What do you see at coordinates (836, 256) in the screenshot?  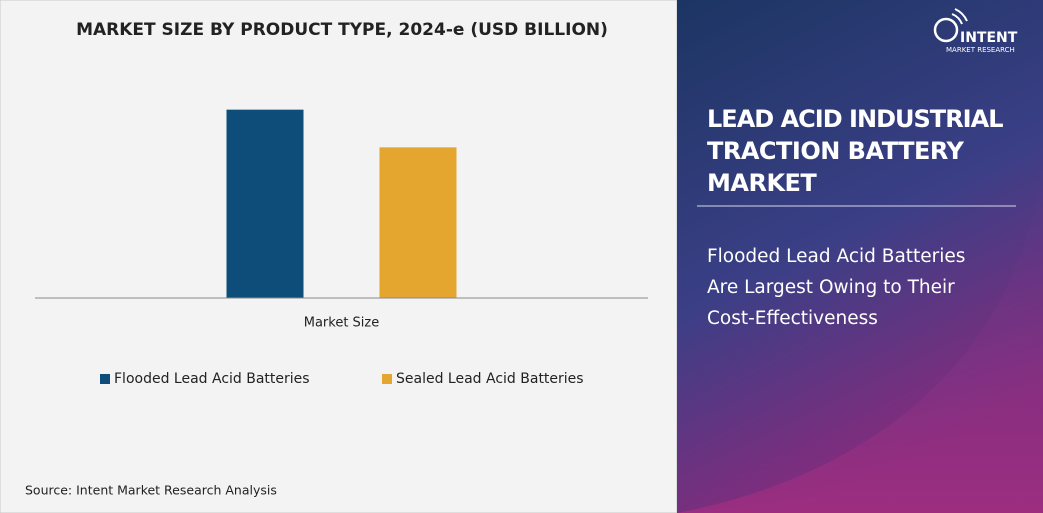 I see `side-subtitle: Flooded Lead Acid Batteries` at bounding box center [836, 256].